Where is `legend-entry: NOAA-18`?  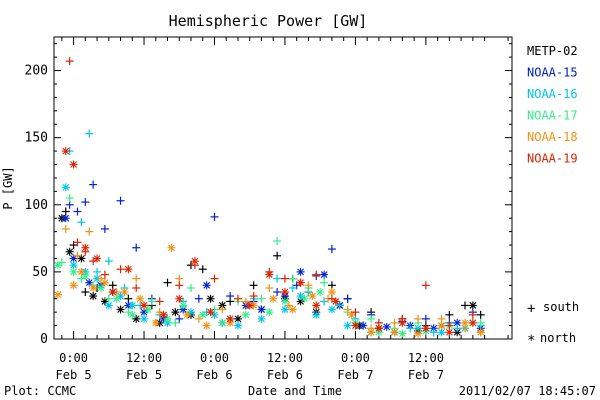 legend-entry: NOAA-18 is located at coordinates (552, 137).